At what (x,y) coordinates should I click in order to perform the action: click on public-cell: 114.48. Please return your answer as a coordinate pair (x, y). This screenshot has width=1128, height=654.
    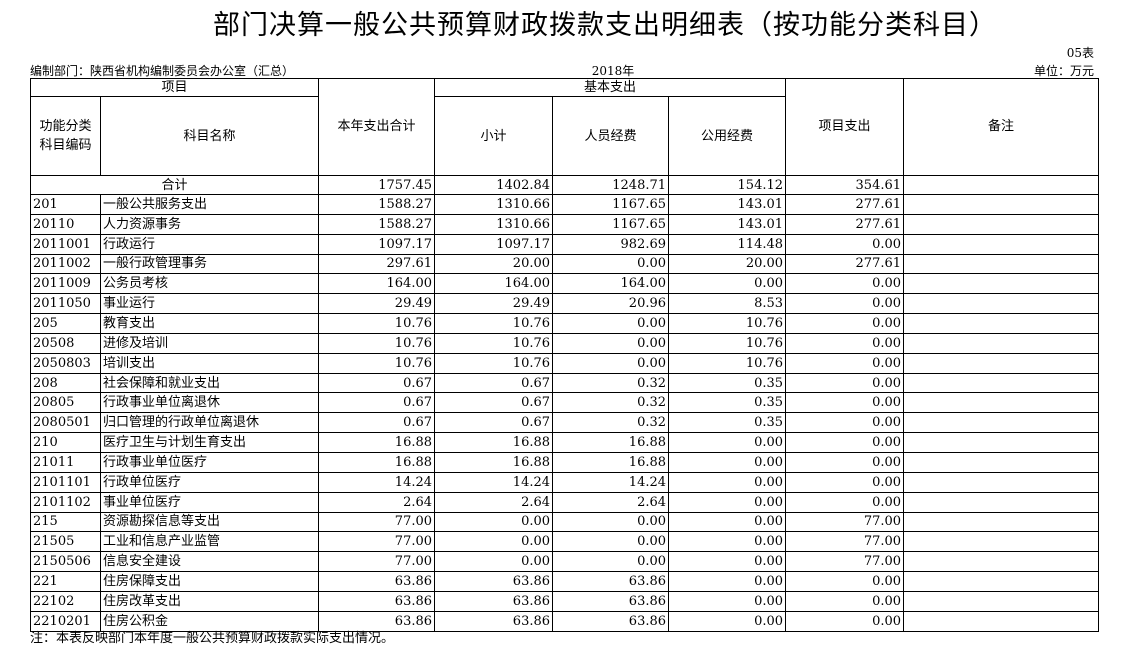
    Looking at the image, I should click on (727, 244).